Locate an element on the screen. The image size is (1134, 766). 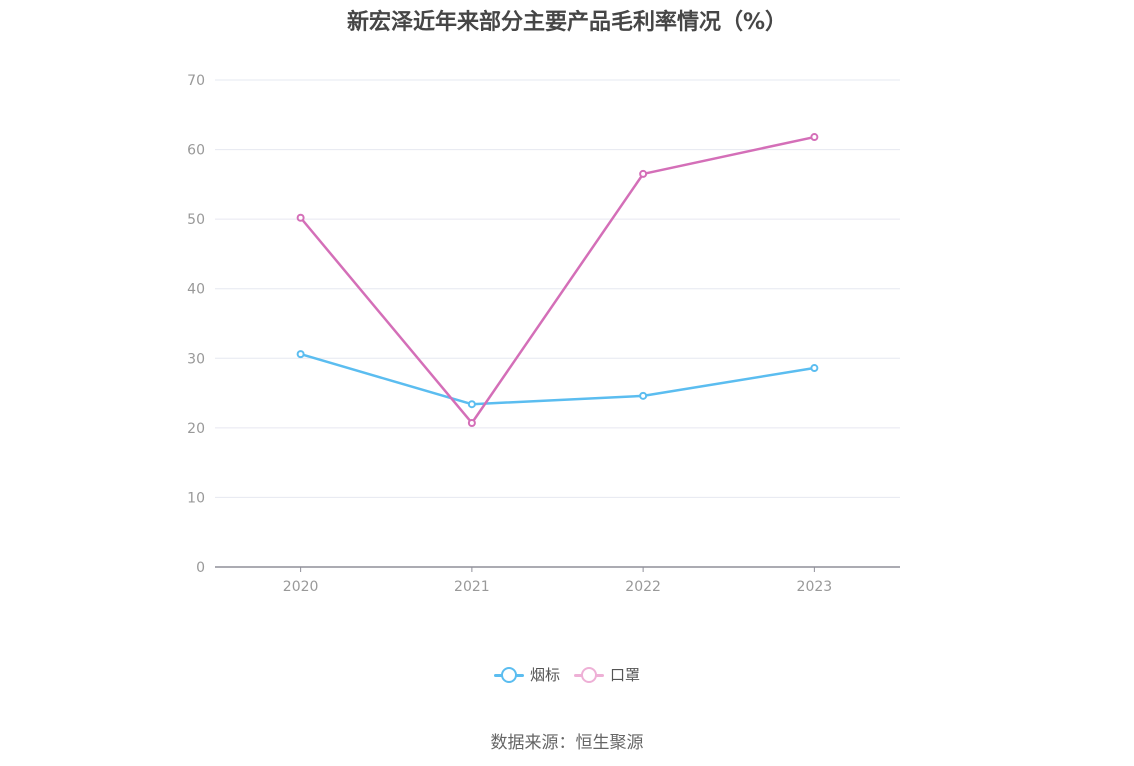
legend-label: 烟标 is located at coordinates (544, 675).